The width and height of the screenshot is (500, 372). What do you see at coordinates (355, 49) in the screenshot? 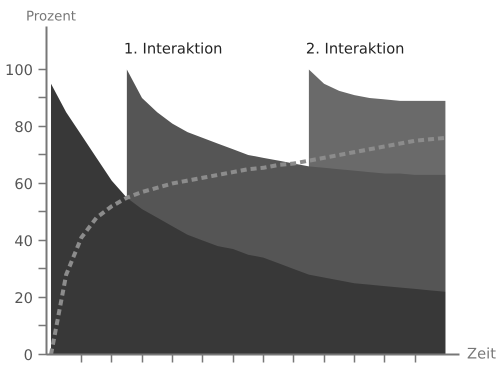
I see `annotation: 2. Interaktion` at bounding box center [355, 49].